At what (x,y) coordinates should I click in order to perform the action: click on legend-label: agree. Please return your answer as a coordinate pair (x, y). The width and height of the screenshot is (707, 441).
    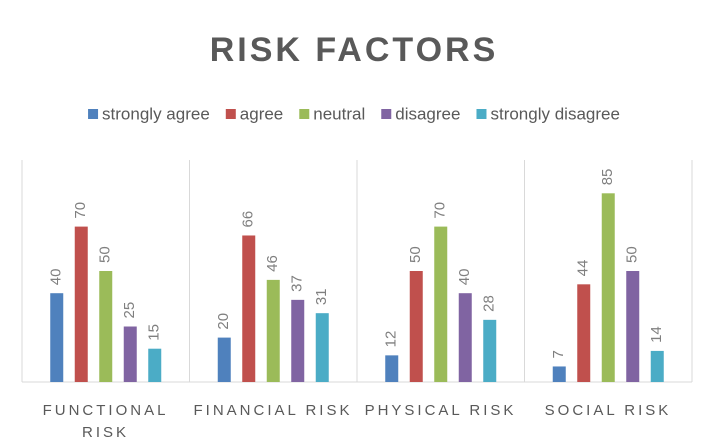
    Looking at the image, I should click on (261, 113).